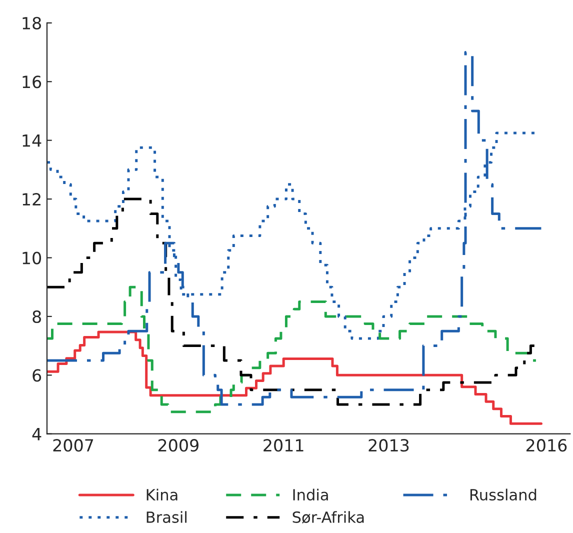 The image size is (573, 533). Describe the element at coordinates (388, 445) in the screenshot. I see `x-tick-label: 2013` at that location.